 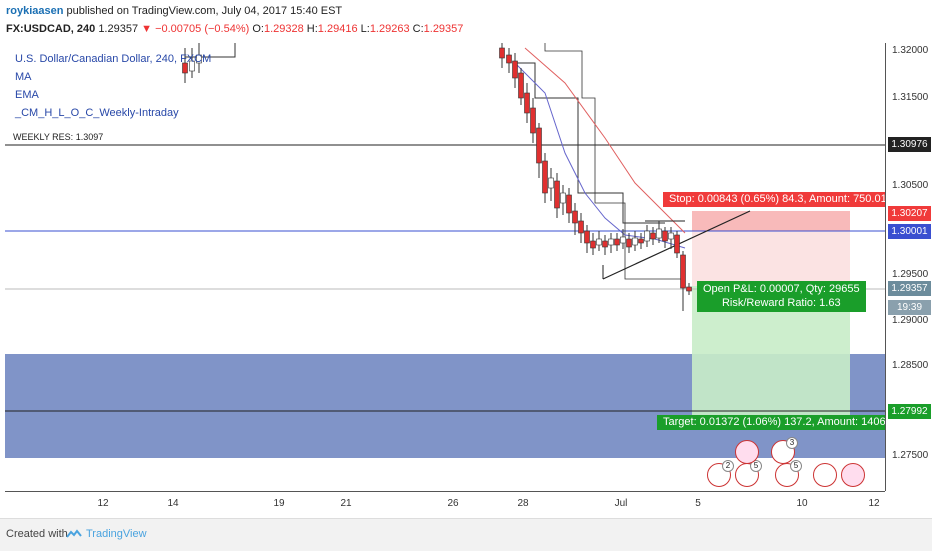 What do you see at coordinates (910, 185) in the screenshot?
I see `price-tick: 1.30500` at bounding box center [910, 185].